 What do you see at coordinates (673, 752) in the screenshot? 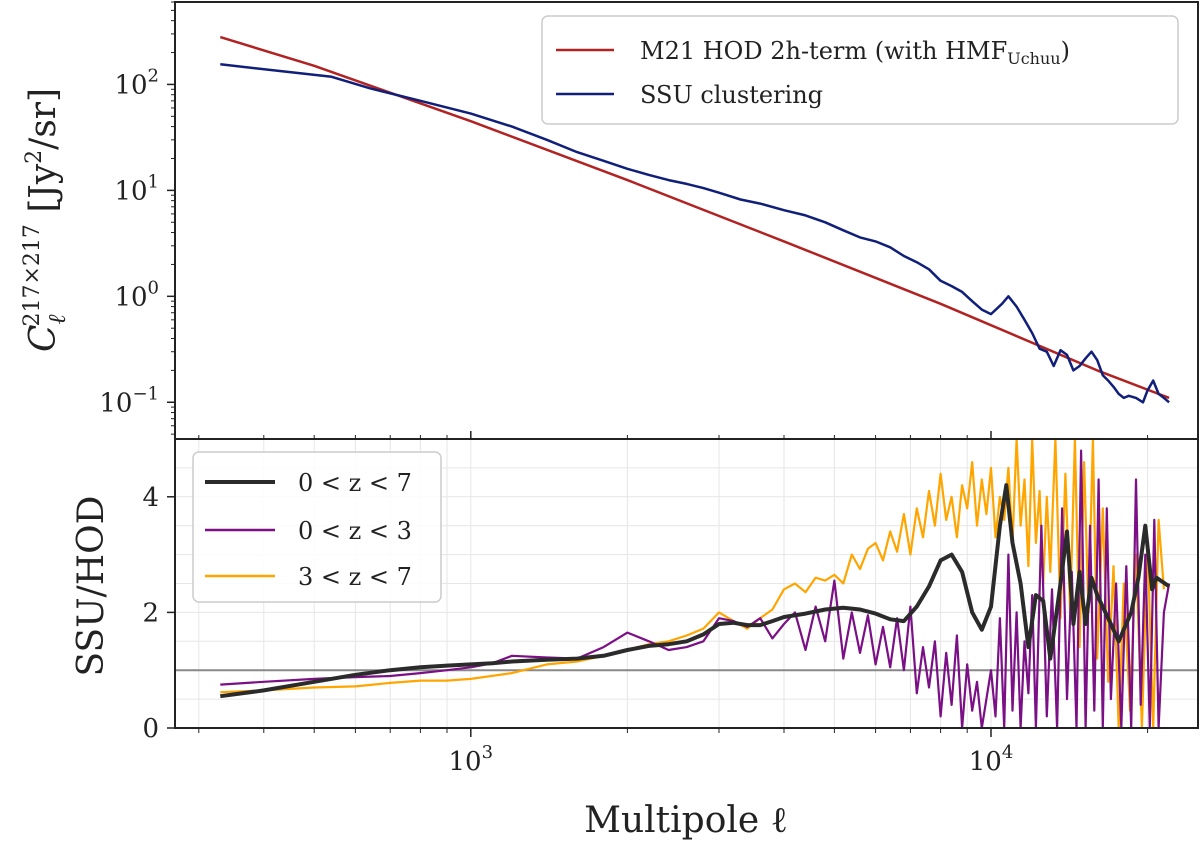
I see `bottom-x-ticks: 10³ 10⁴` at bounding box center [673, 752].